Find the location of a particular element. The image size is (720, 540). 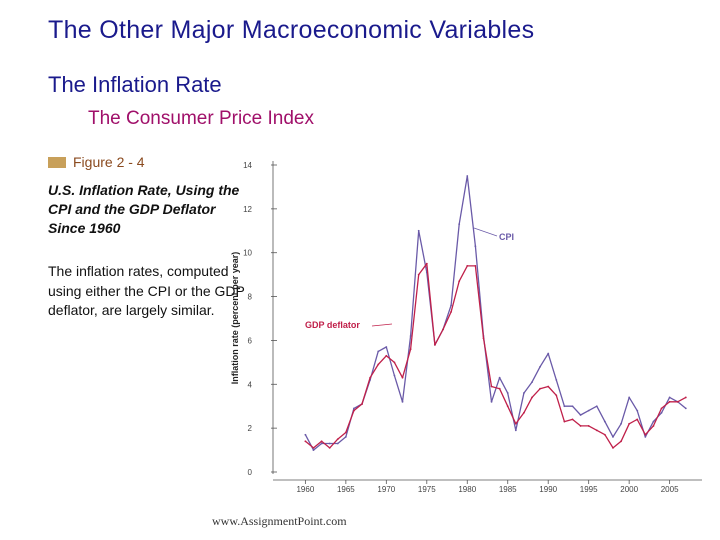

x-tick-label: 1985 is located at coordinates (508, 489).